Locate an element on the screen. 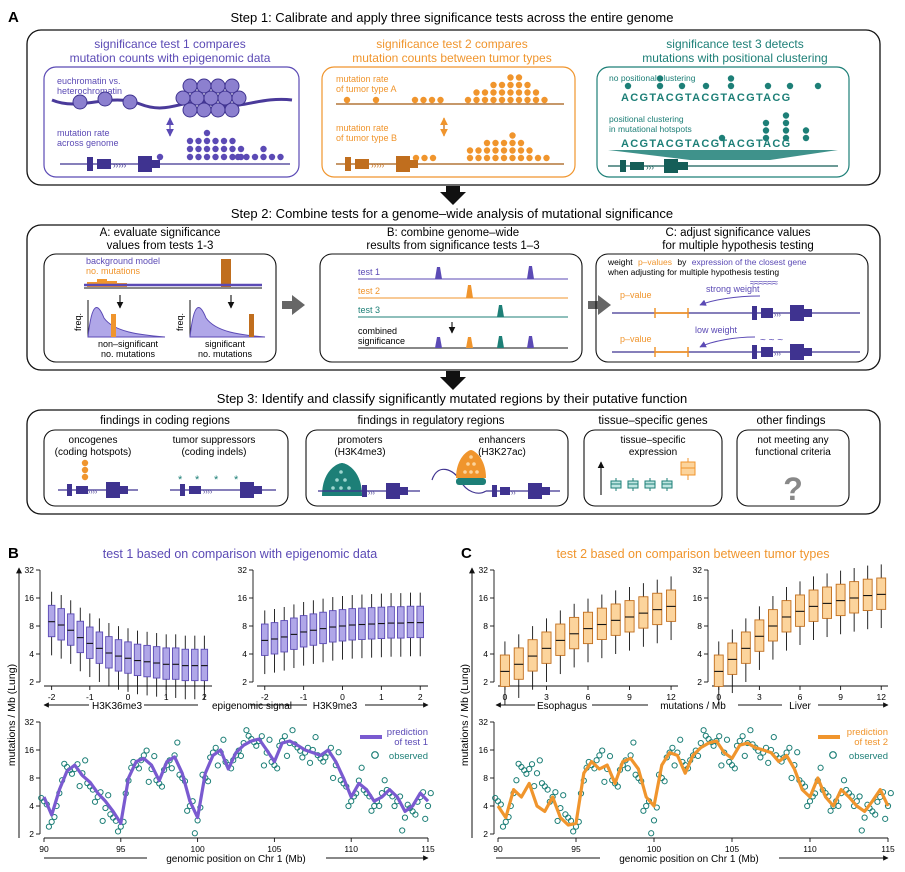 This screenshot has width=905, height=872. note-pvalues: p–values is located at coordinates (655, 262).